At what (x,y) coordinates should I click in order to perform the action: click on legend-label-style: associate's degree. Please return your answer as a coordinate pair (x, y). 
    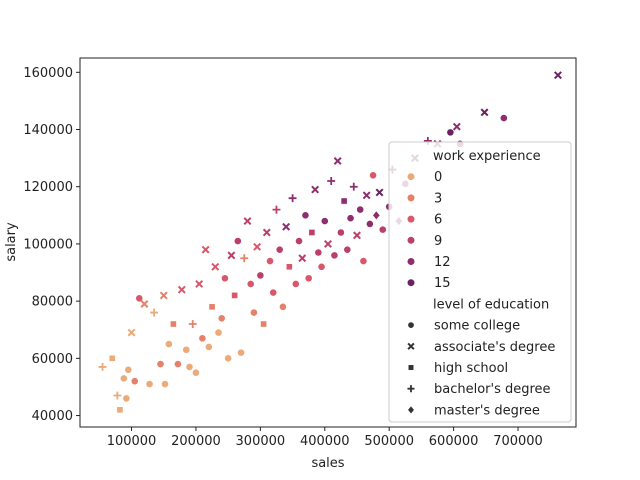
    Looking at the image, I should click on (494, 347).